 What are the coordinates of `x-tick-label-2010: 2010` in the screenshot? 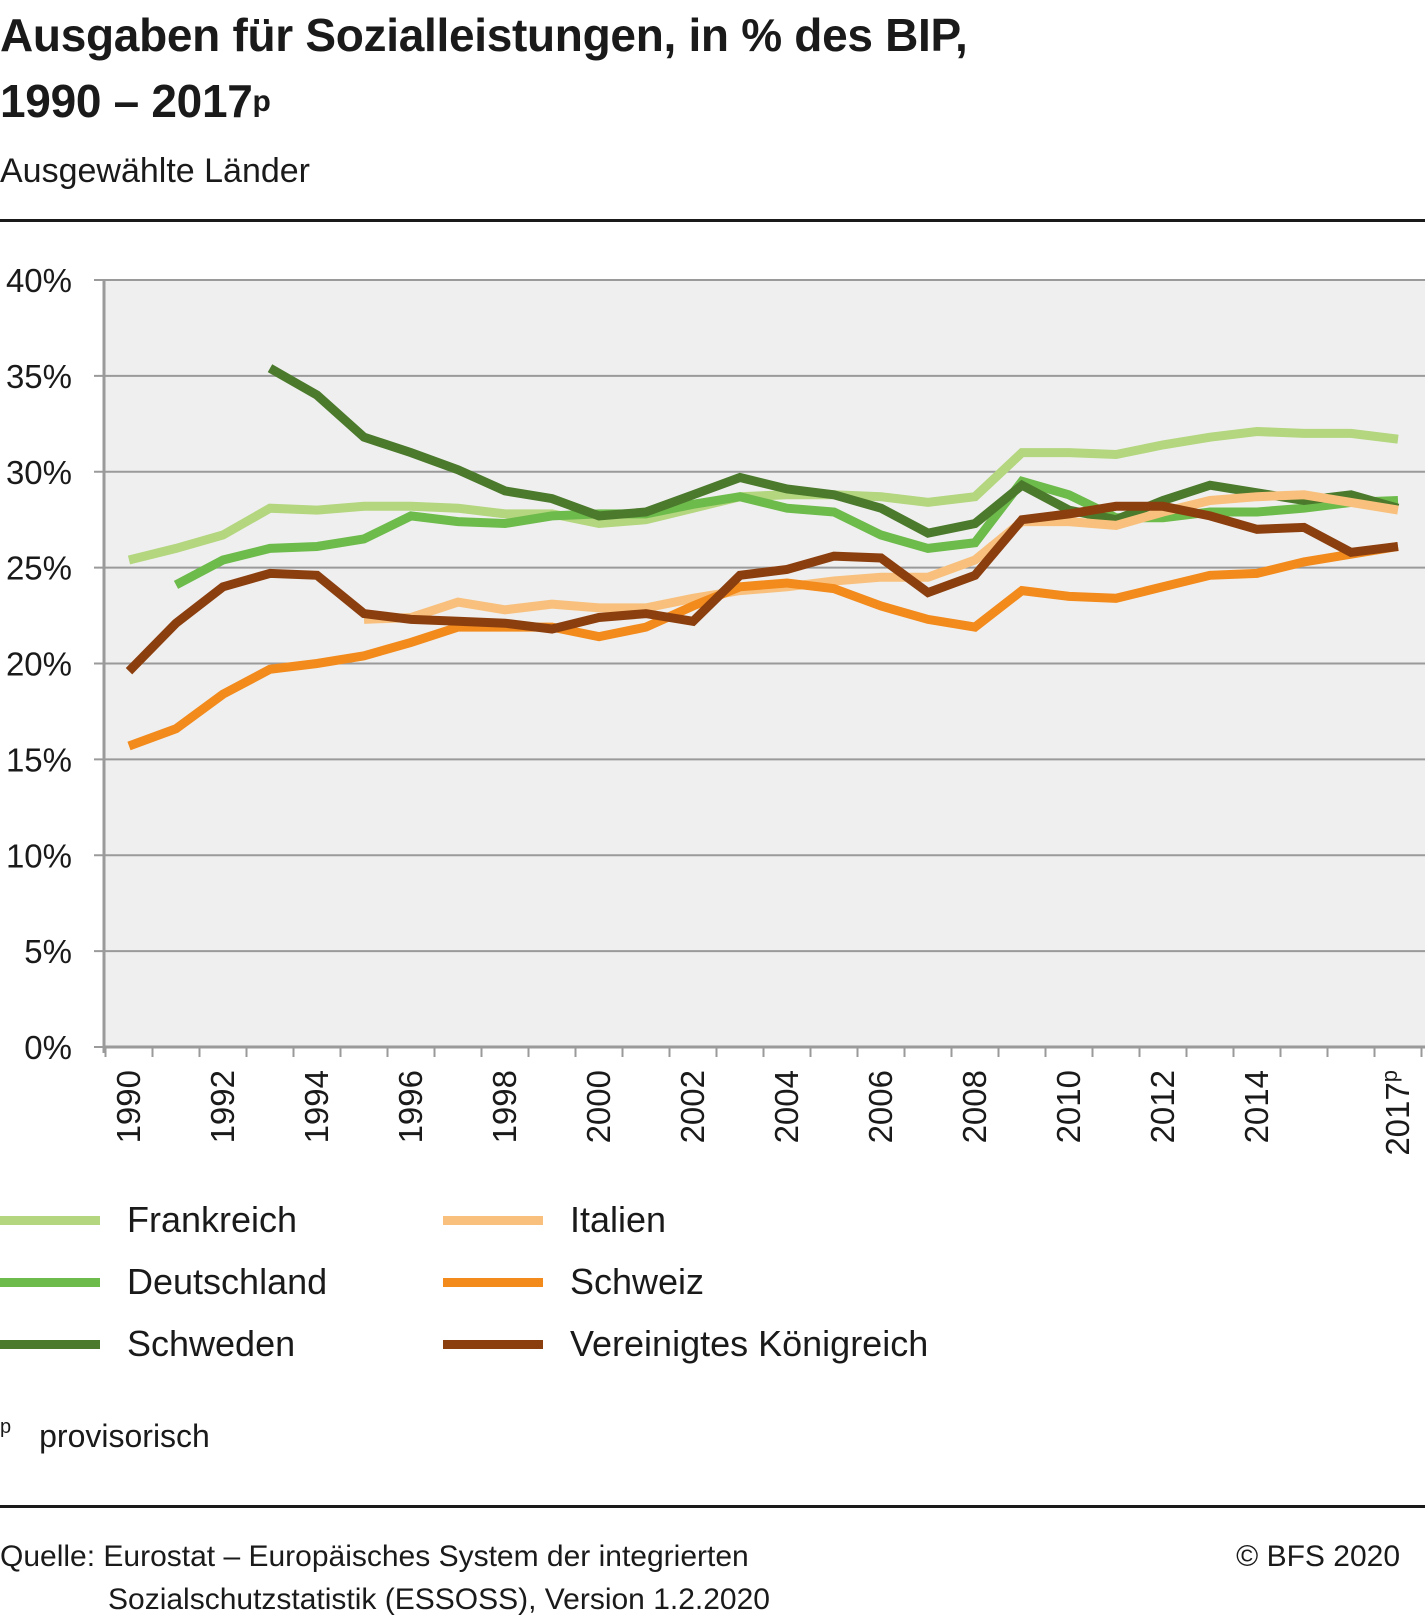 It's located at (1068, 1106).